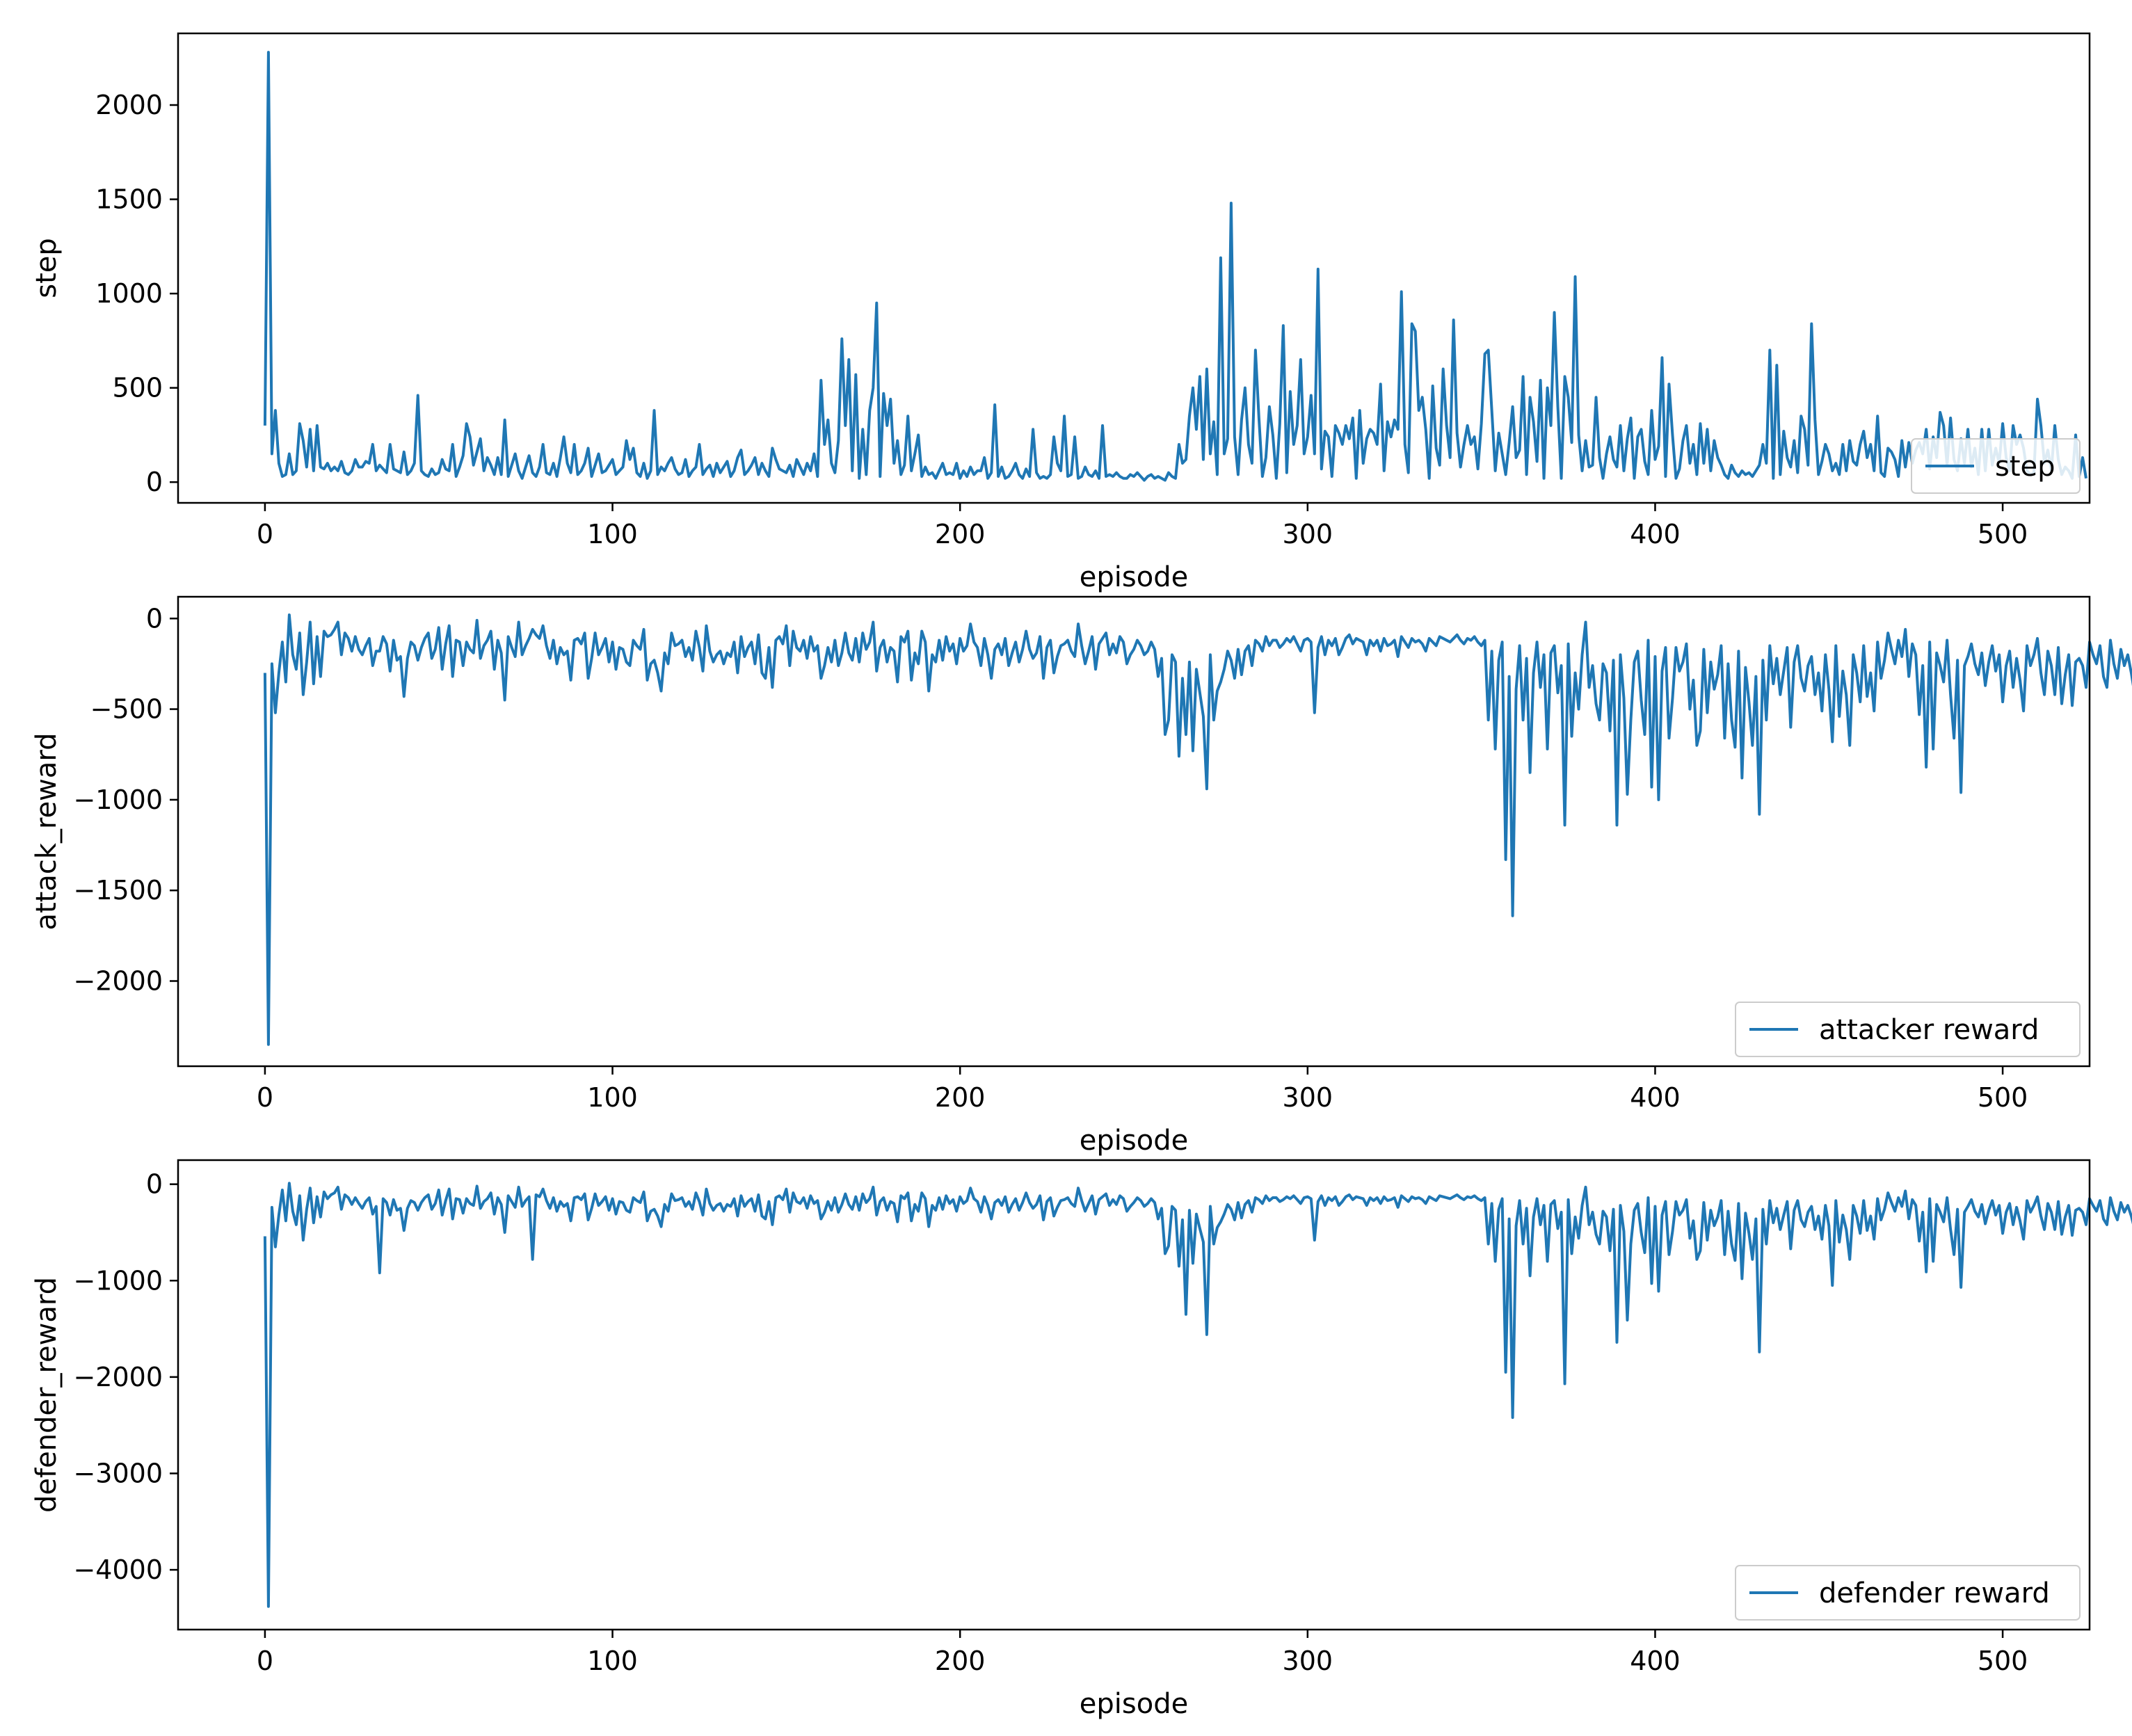  What do you see at coordinates (118, 1569) in the screenshot?
I see `y-tick-label: −4000` at bounding box center [118, 1569].